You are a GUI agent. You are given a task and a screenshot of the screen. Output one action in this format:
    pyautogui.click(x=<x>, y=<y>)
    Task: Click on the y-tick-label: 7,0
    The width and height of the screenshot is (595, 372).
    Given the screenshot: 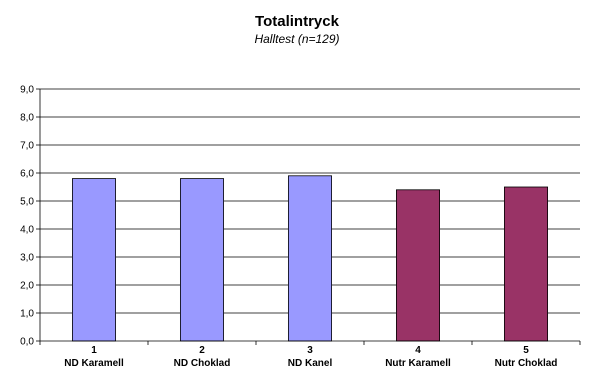 What is the action you would take?
    pyautogui.click(x=27, y=146)
    